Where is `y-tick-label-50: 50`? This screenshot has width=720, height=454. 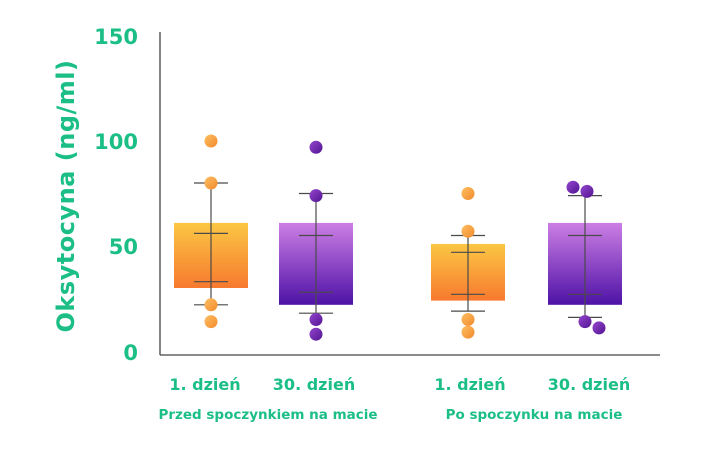
y-tick-label-50: 50 is located at coordinates (123, 247).